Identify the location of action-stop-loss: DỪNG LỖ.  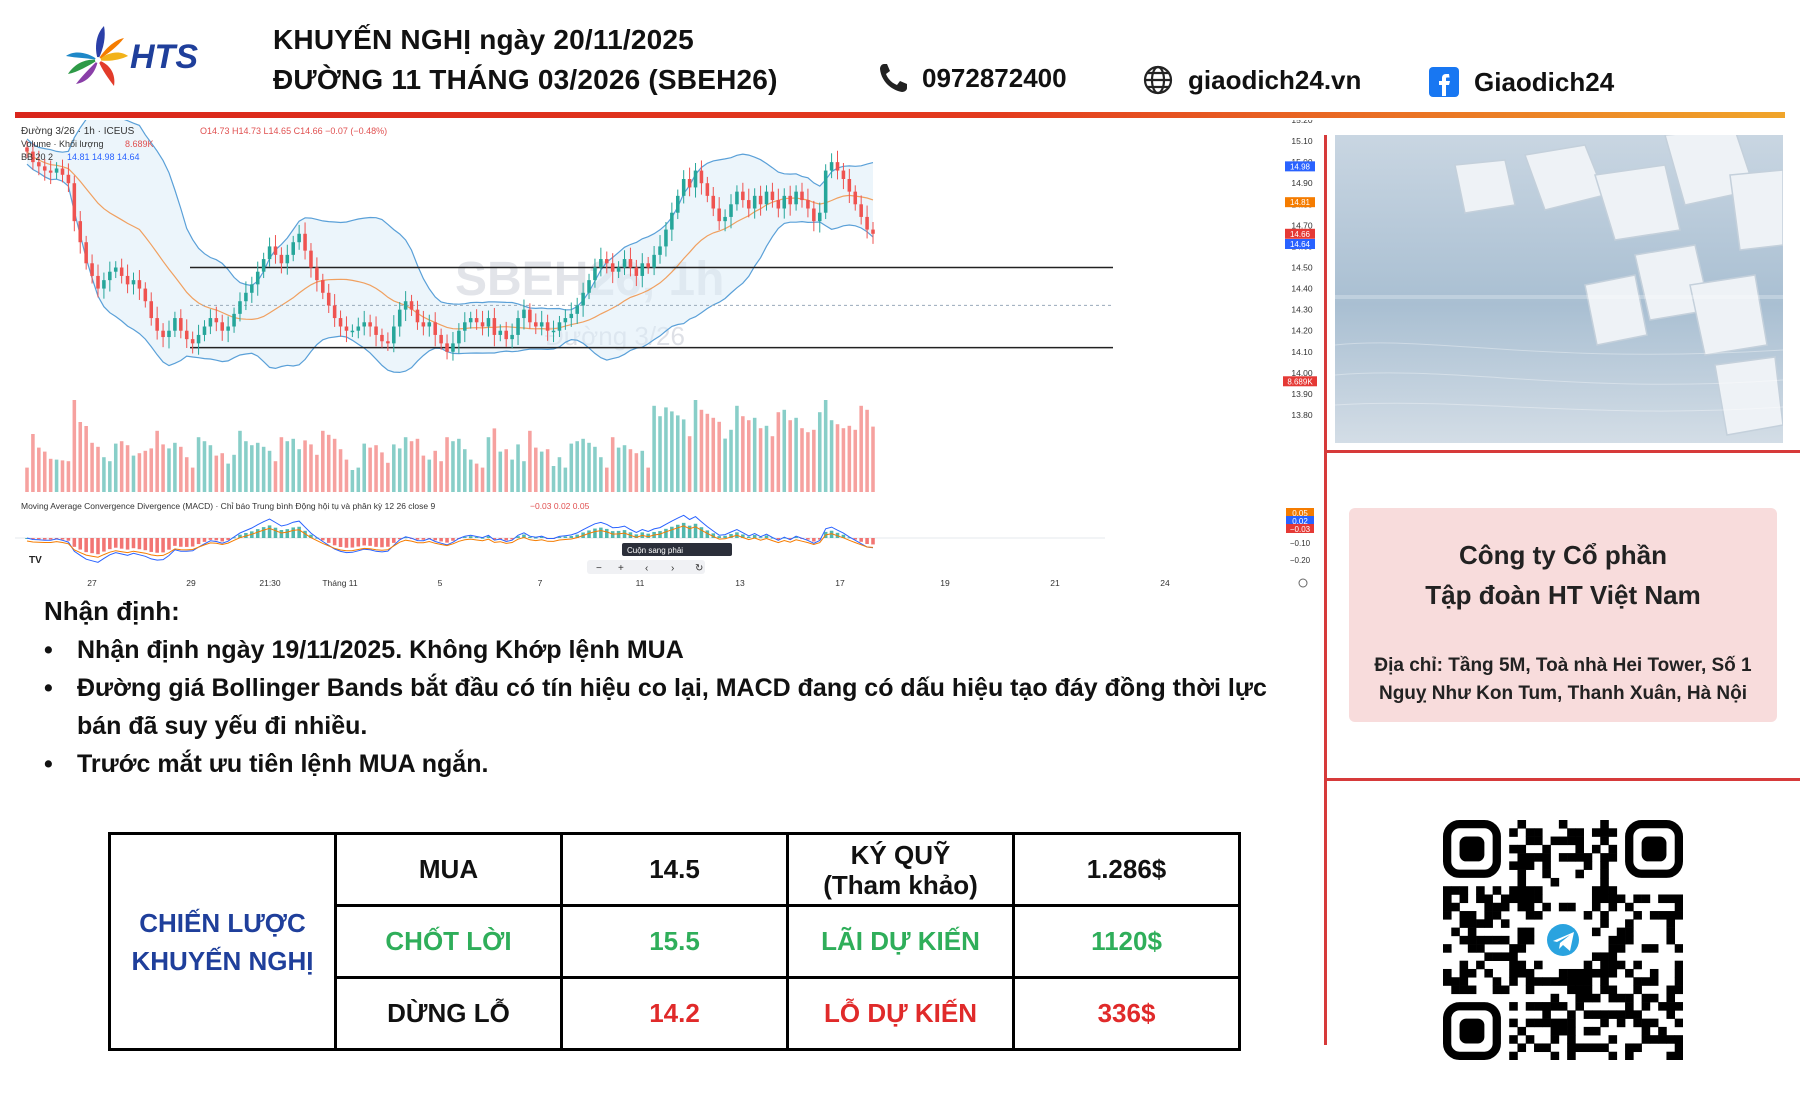
(448, 1013).